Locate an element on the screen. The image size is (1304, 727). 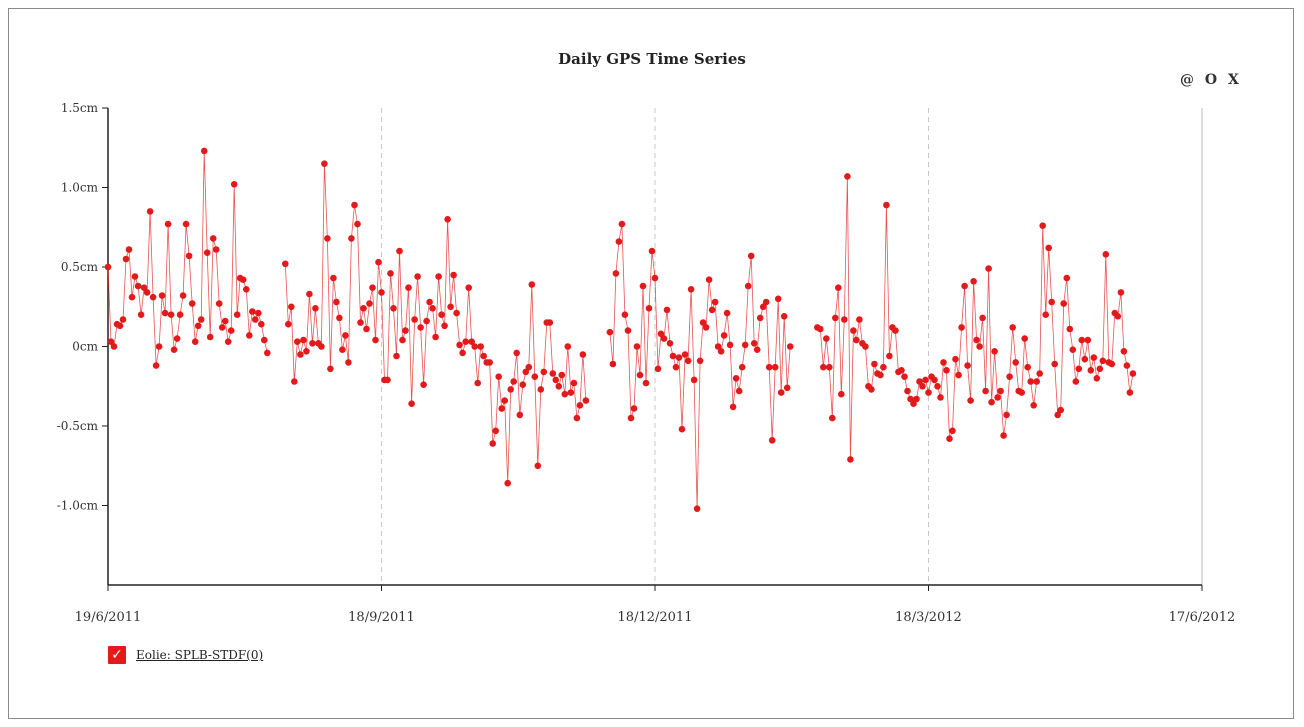
x-tick-label: 17/6/2012 is located at coordinates (1202, 617).